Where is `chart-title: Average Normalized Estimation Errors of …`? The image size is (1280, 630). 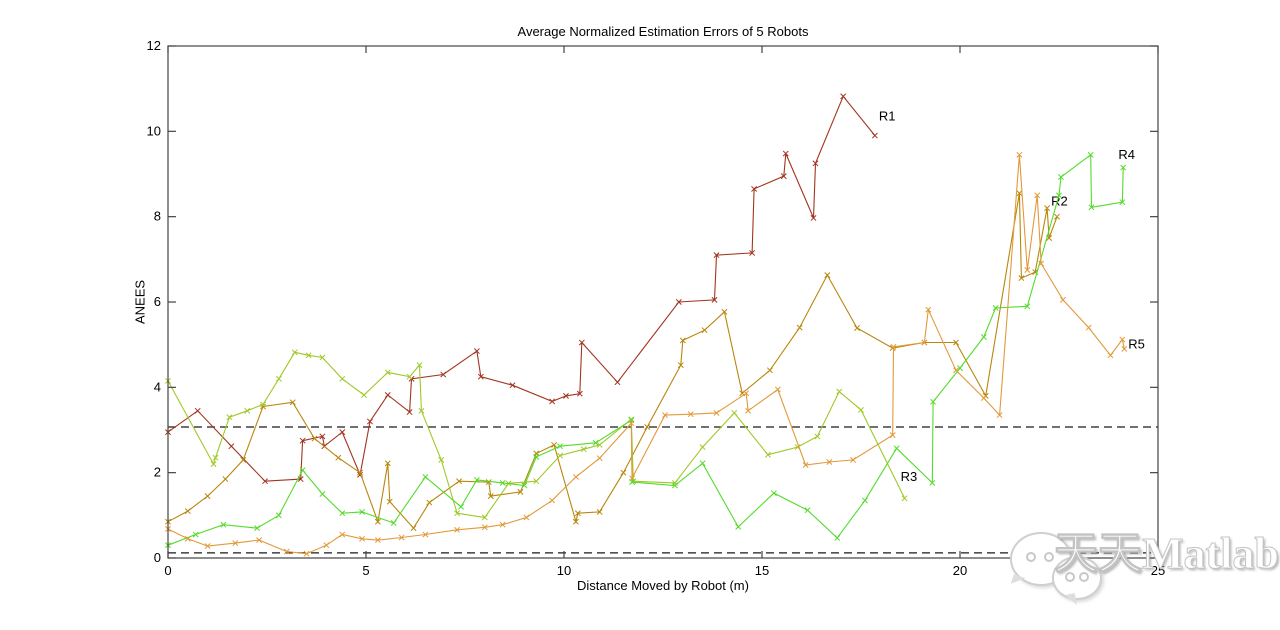
chart-title: Average Normalized Estimation Errors of … is located at coordinates (663, 31).